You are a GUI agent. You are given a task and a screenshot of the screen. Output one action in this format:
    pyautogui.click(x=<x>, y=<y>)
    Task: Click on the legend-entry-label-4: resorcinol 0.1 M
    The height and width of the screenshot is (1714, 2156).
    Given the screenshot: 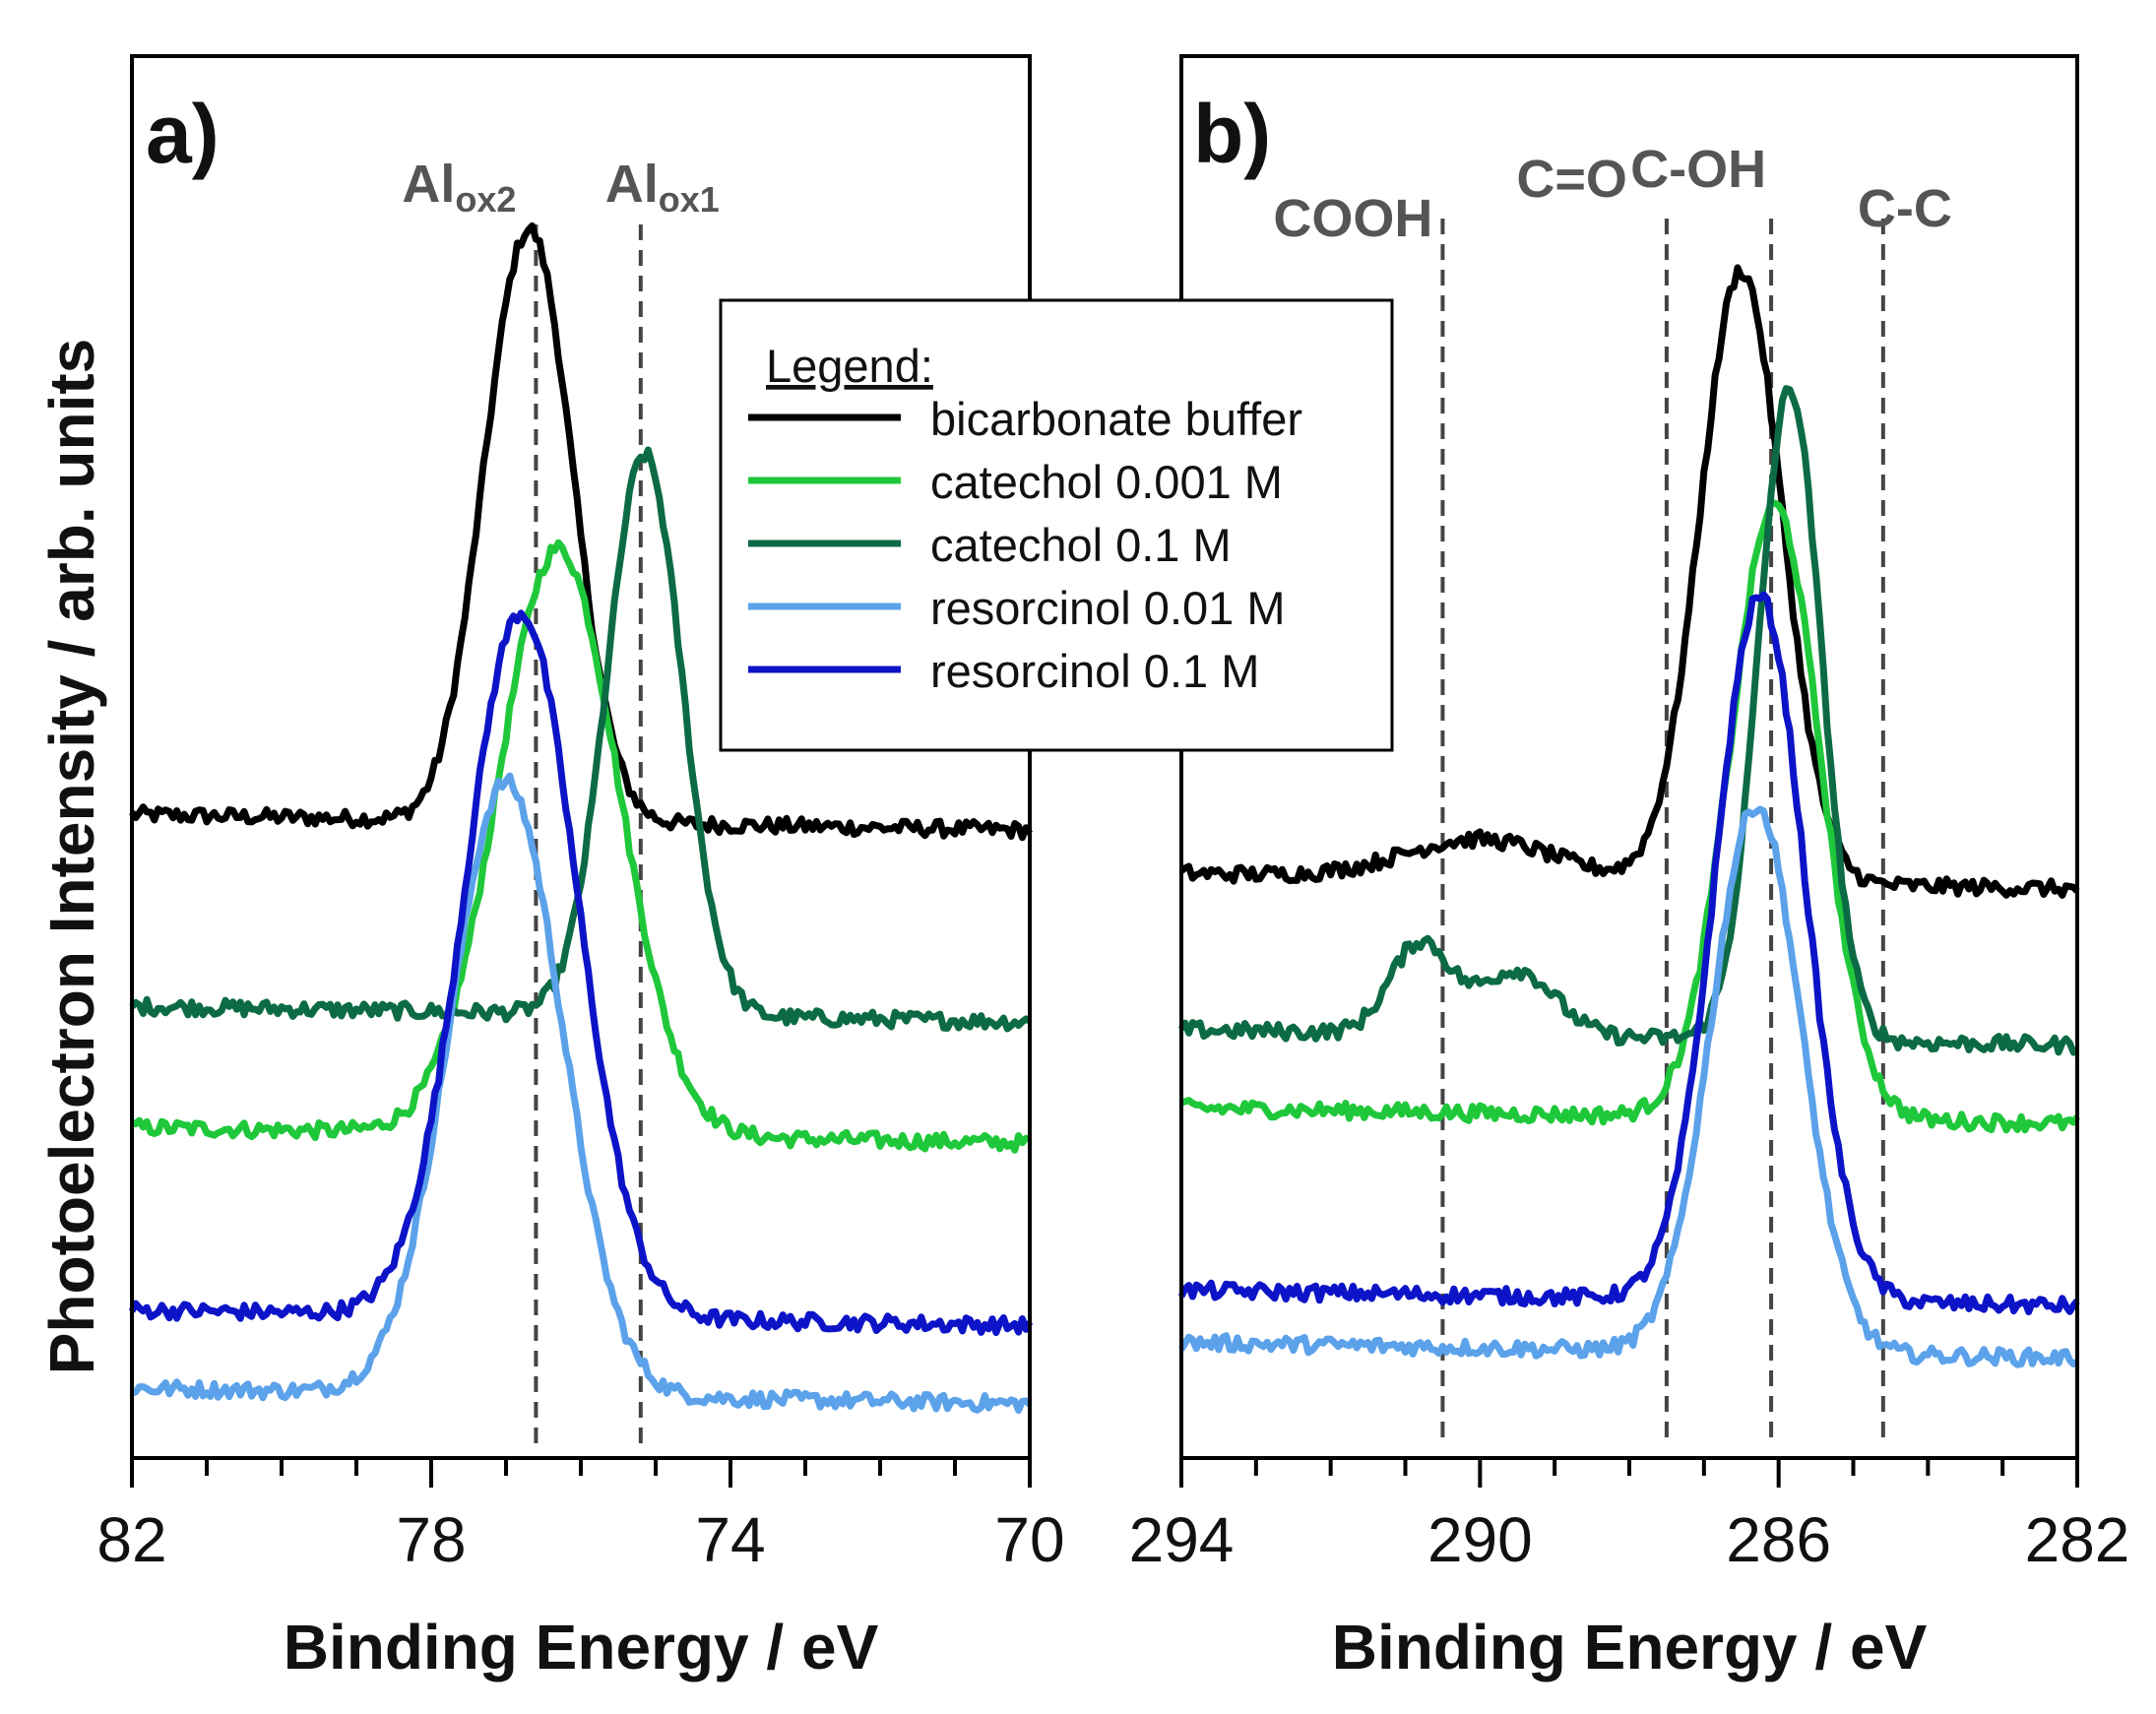 What is the action you would take?
    pyautogui.click(x=1094, y=671)
    